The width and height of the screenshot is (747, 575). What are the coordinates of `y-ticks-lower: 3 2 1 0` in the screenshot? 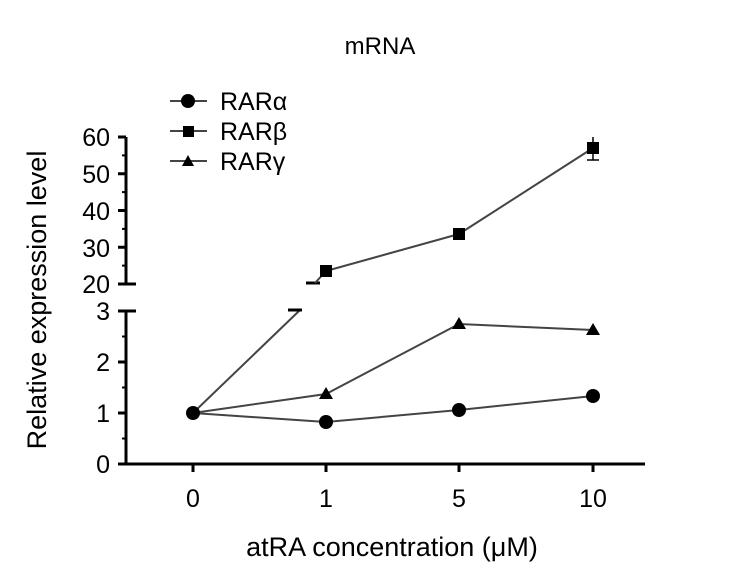 It's located at (103, 388).